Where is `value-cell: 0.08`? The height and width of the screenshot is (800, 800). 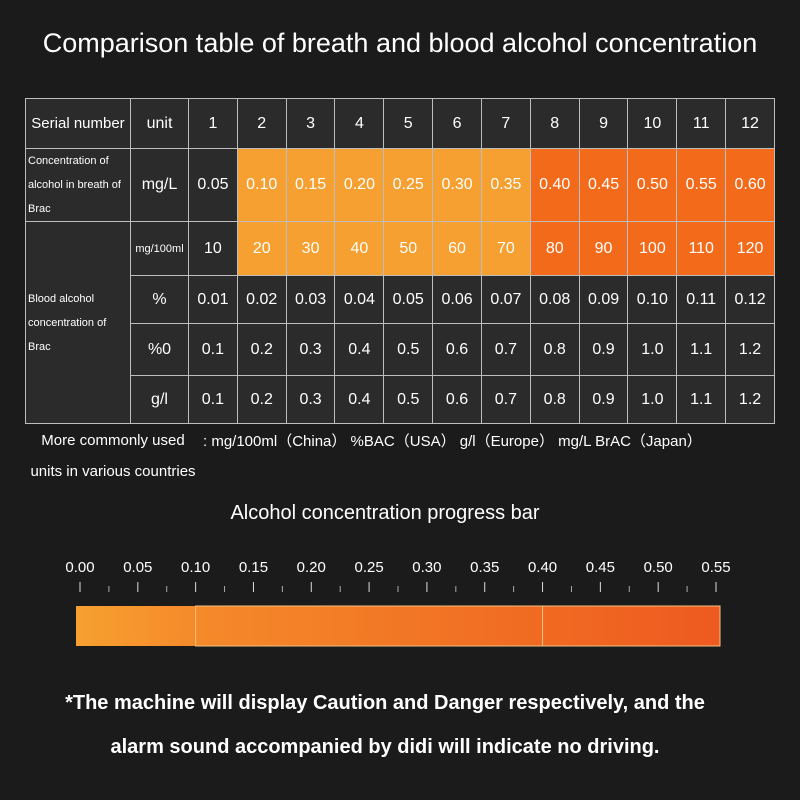 value-cell: 0.08 is located at coordinates (554, 299).